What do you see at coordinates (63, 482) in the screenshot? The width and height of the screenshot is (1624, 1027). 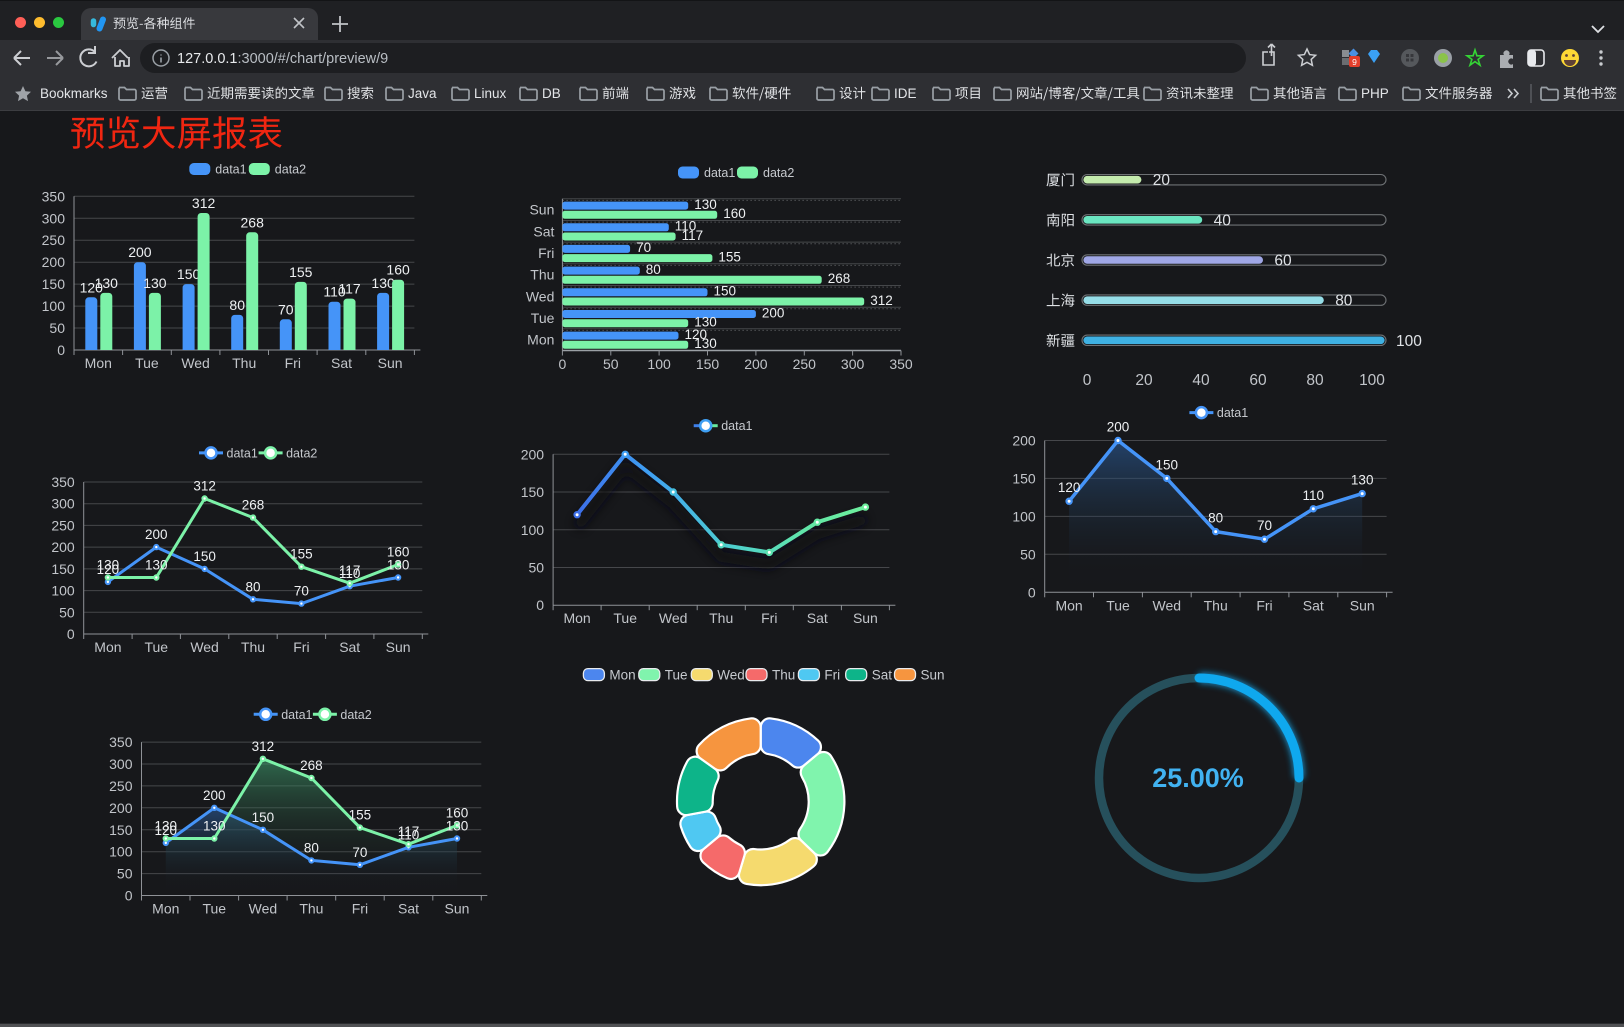 I see `svg-text: 350` at bounding box center [63, 482].